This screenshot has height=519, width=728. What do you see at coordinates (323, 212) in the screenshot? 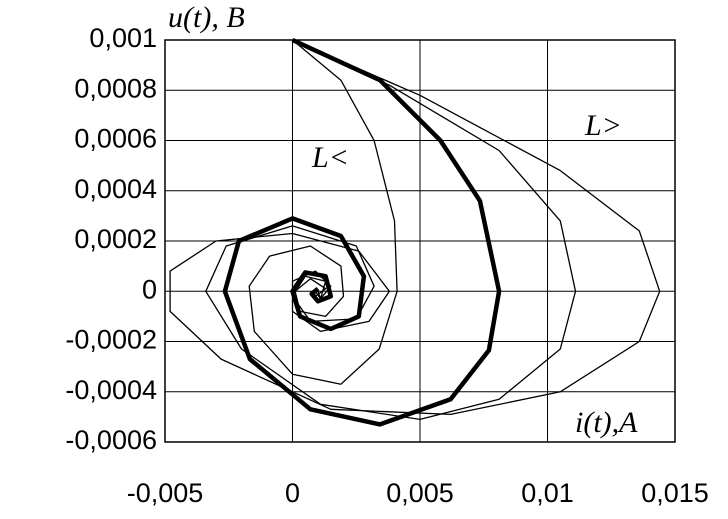
I see `series-line` at bounding box center [323, 212].